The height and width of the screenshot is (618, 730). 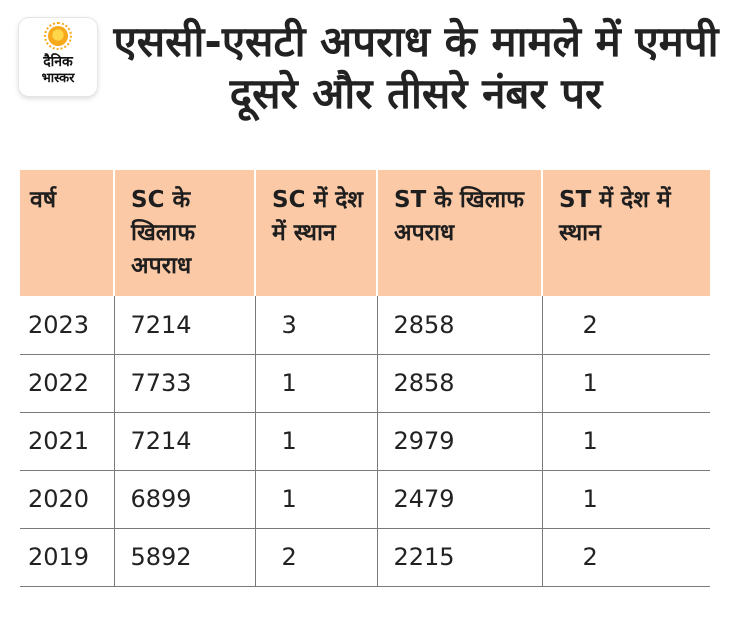 I want to click on logo-line-2: भास्कर, so click(x=58, y=78).